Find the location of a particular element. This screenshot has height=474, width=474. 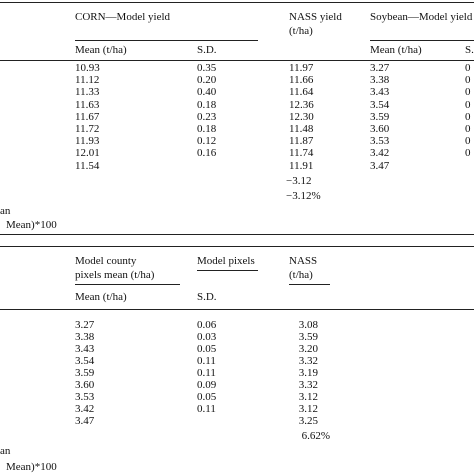

cell: 11.54 is located at coordinates (87, 165).